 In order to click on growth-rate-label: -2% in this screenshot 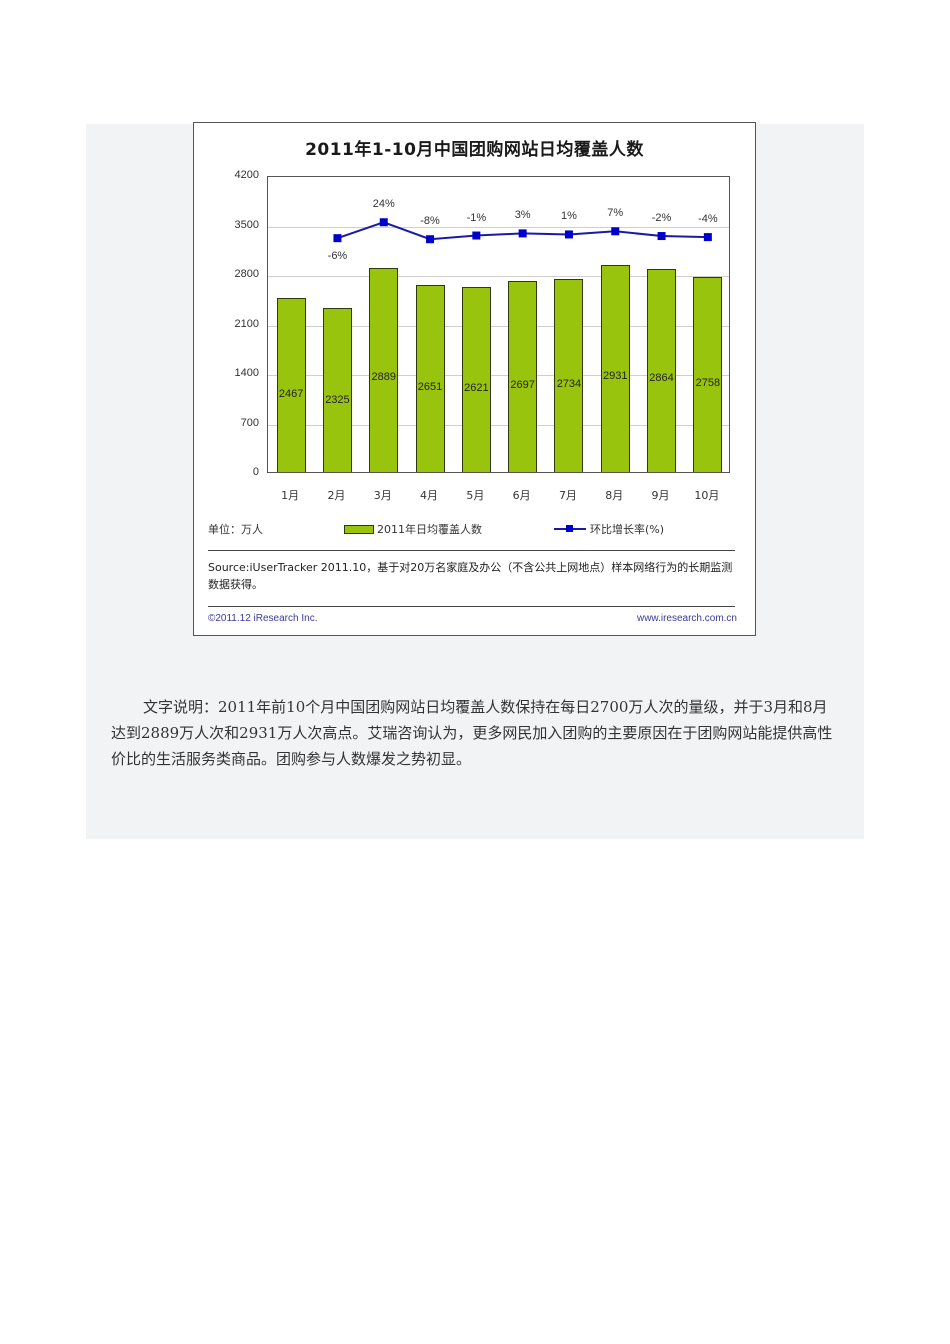, I will do `click(661, 218)`.